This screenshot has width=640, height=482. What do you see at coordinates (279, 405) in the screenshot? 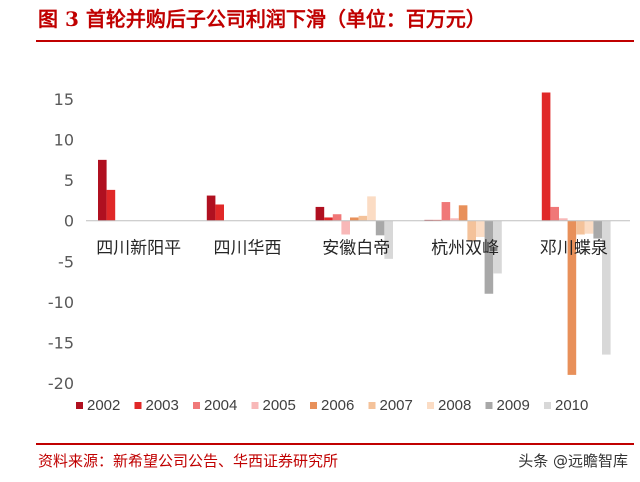
I see `legend-label: 2005` at bounding box center [279, 405].